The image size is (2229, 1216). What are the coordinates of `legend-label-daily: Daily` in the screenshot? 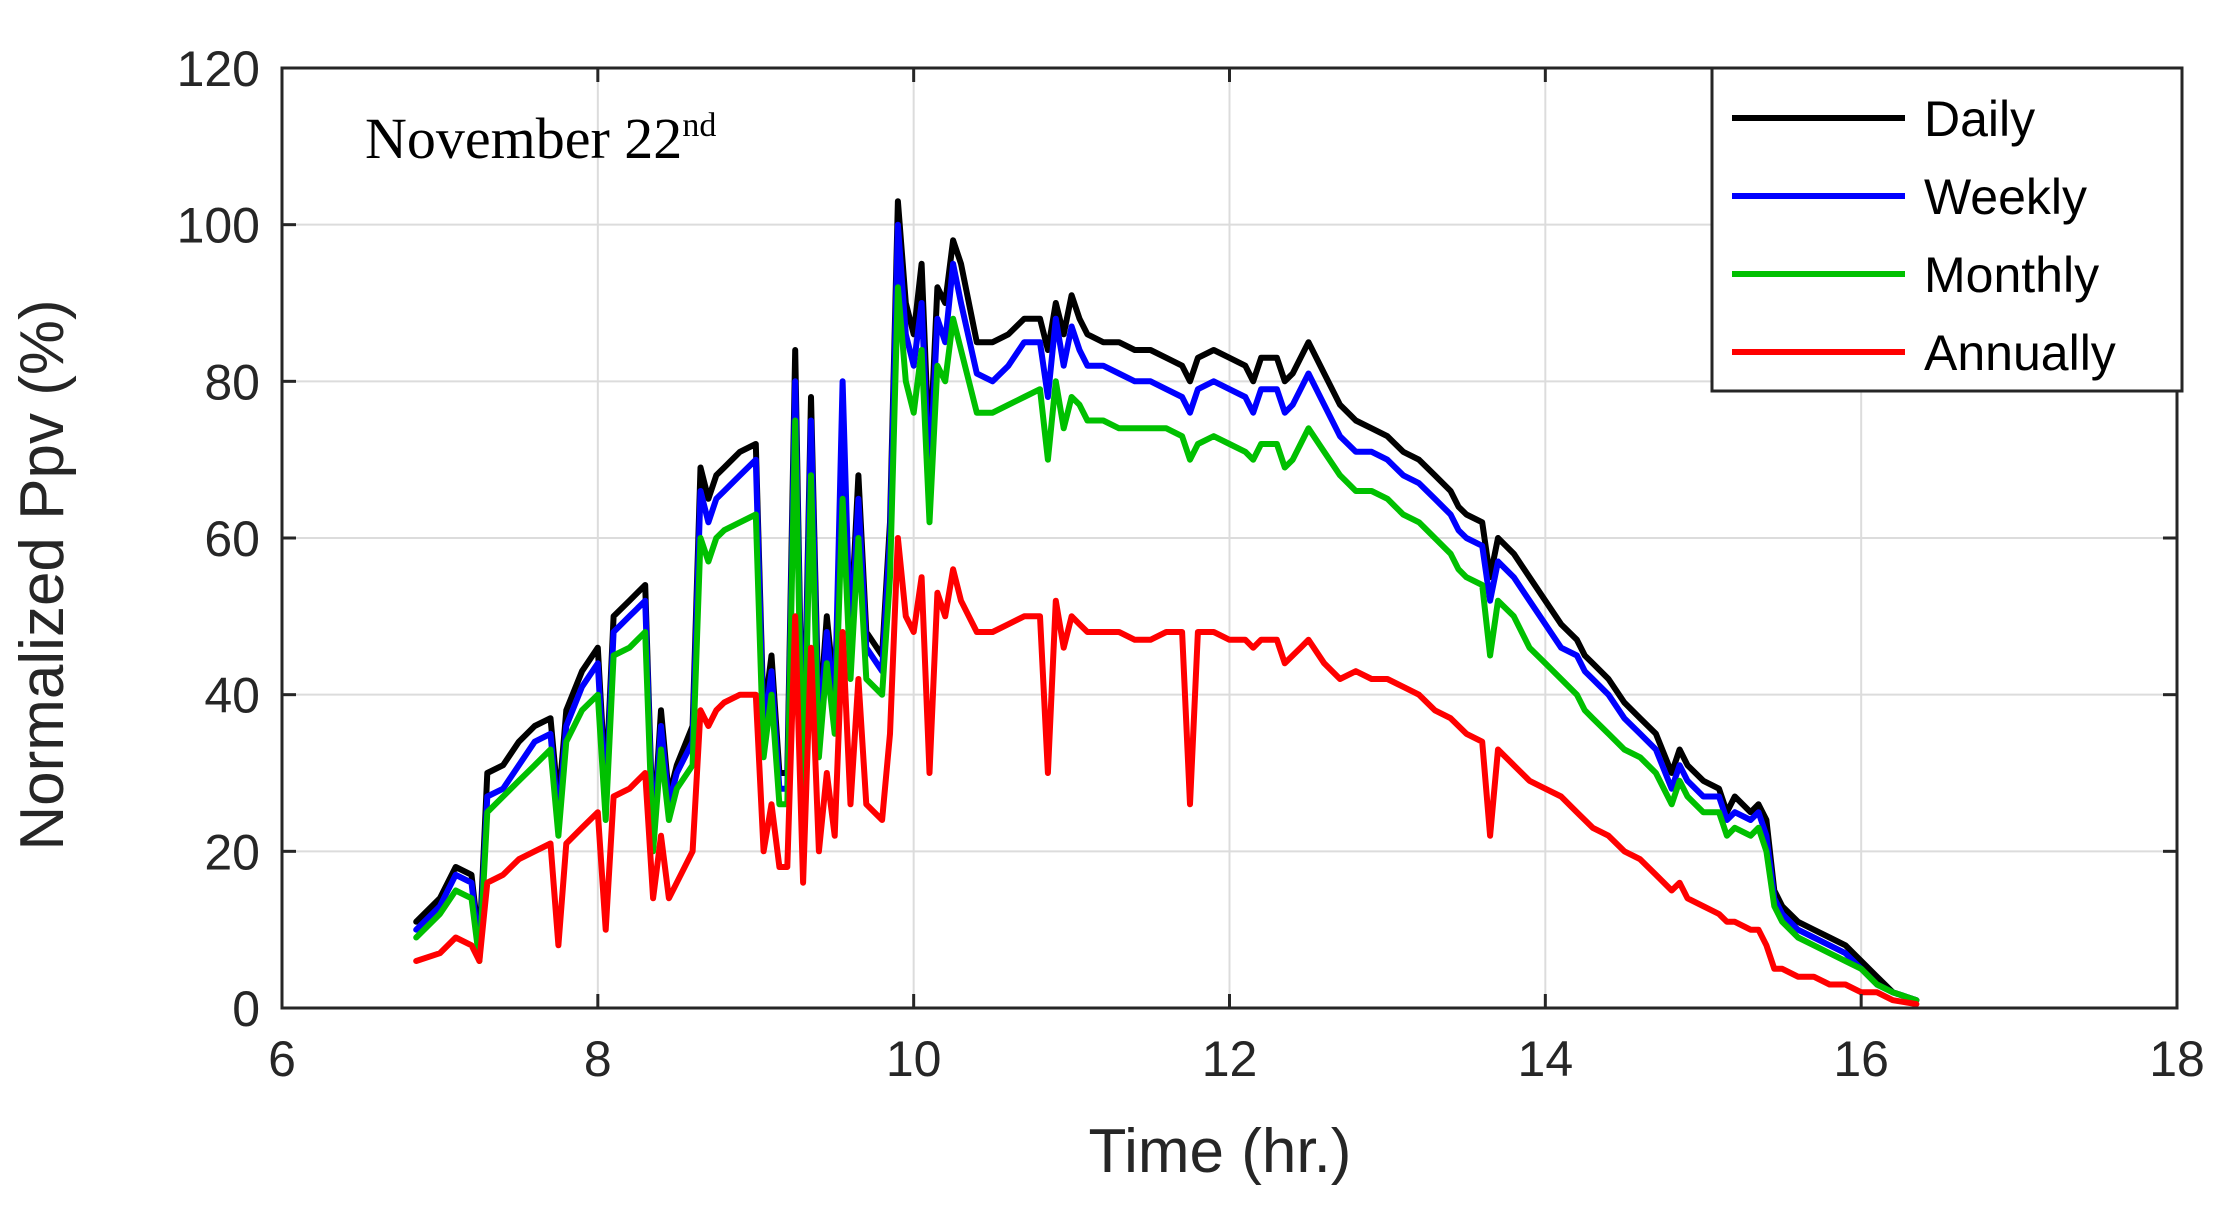 It's located at (1979, 119).